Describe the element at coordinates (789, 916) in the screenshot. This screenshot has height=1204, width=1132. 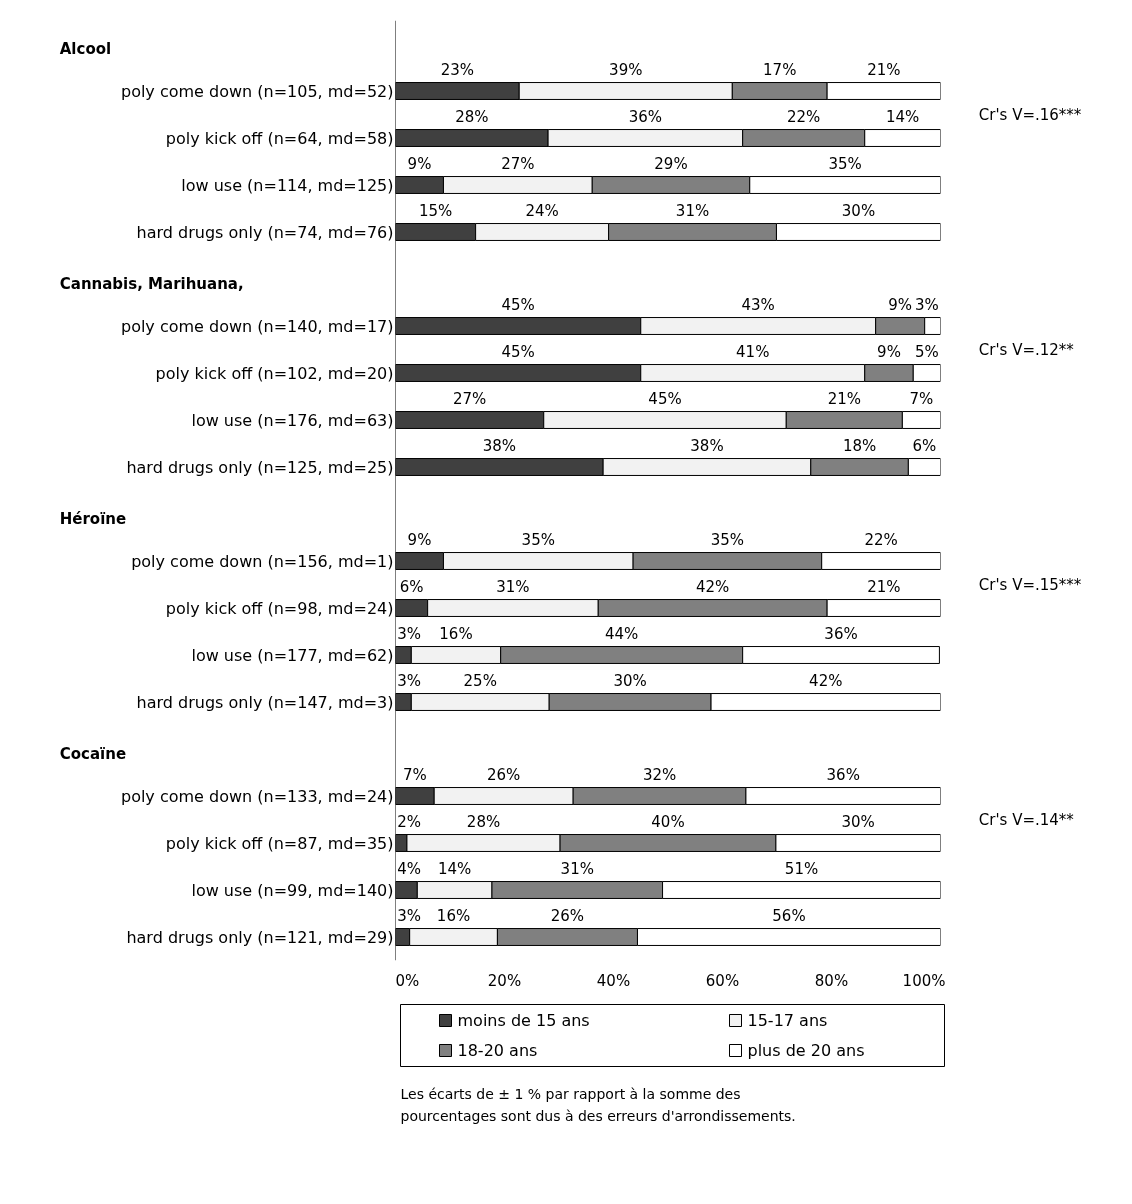
I see `data-label: 56%` at that location.